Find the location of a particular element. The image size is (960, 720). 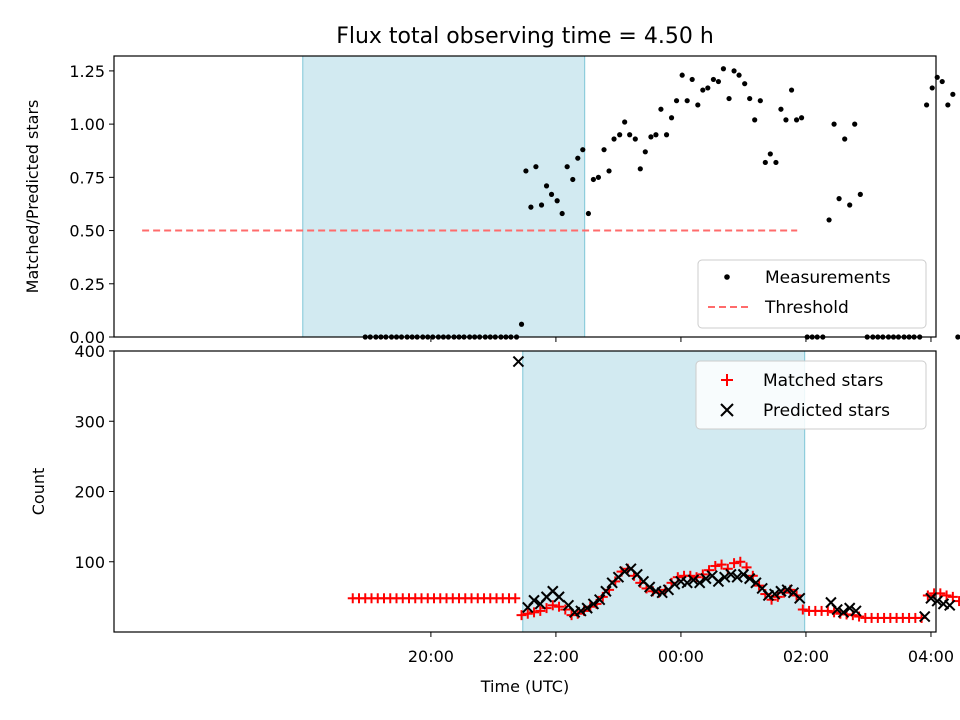

bottom-xtick-label: 20:00 is located at coordinates (431, 656).